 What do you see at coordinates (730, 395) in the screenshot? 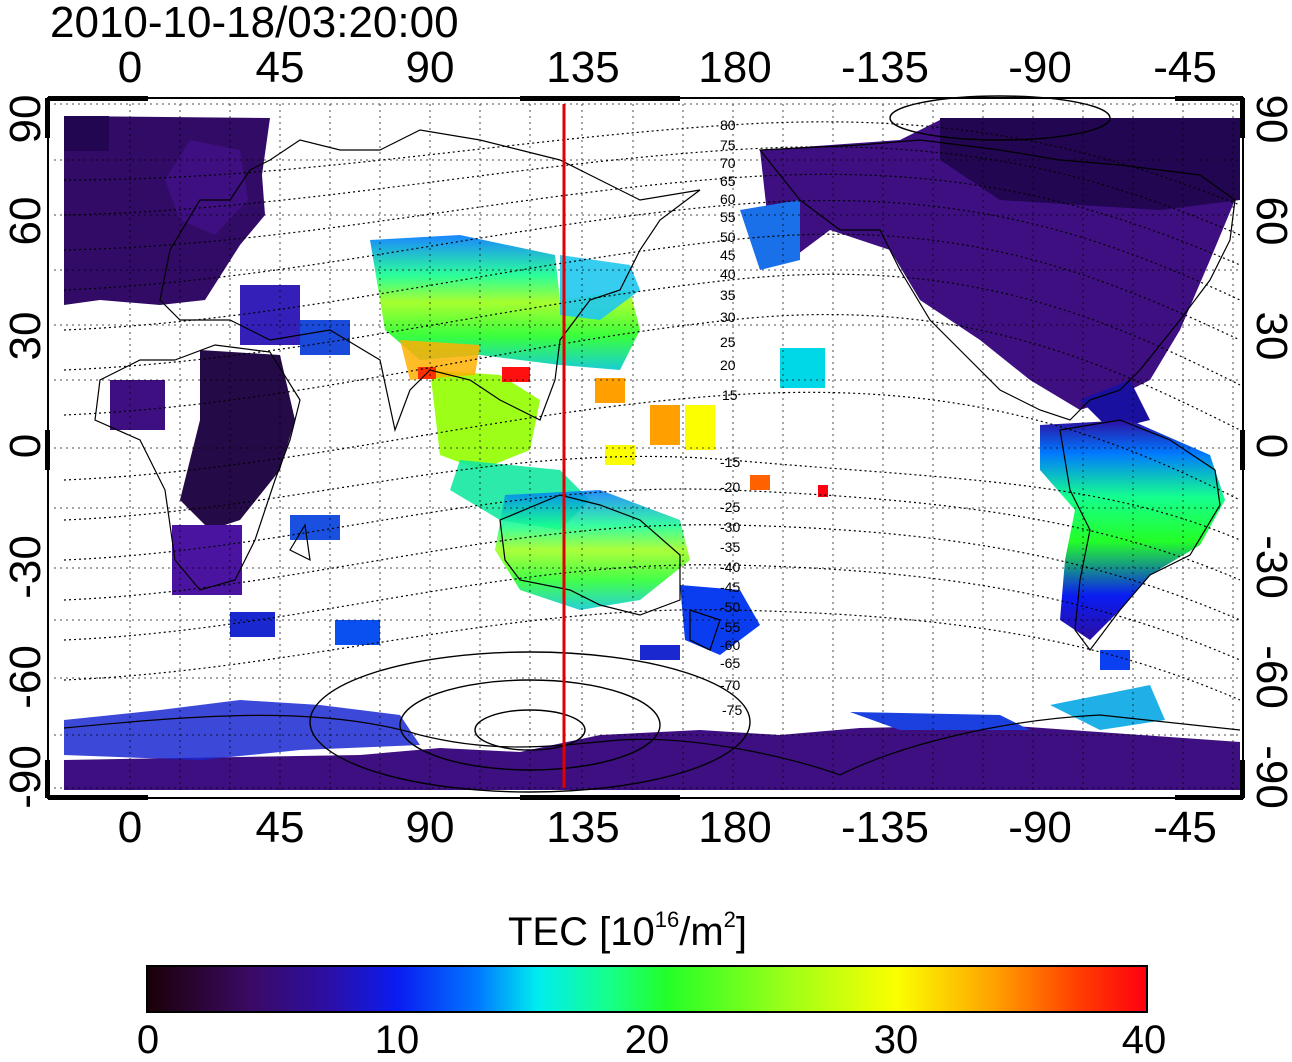
I see `contour-label: 15` at bounding box center [730, 395].